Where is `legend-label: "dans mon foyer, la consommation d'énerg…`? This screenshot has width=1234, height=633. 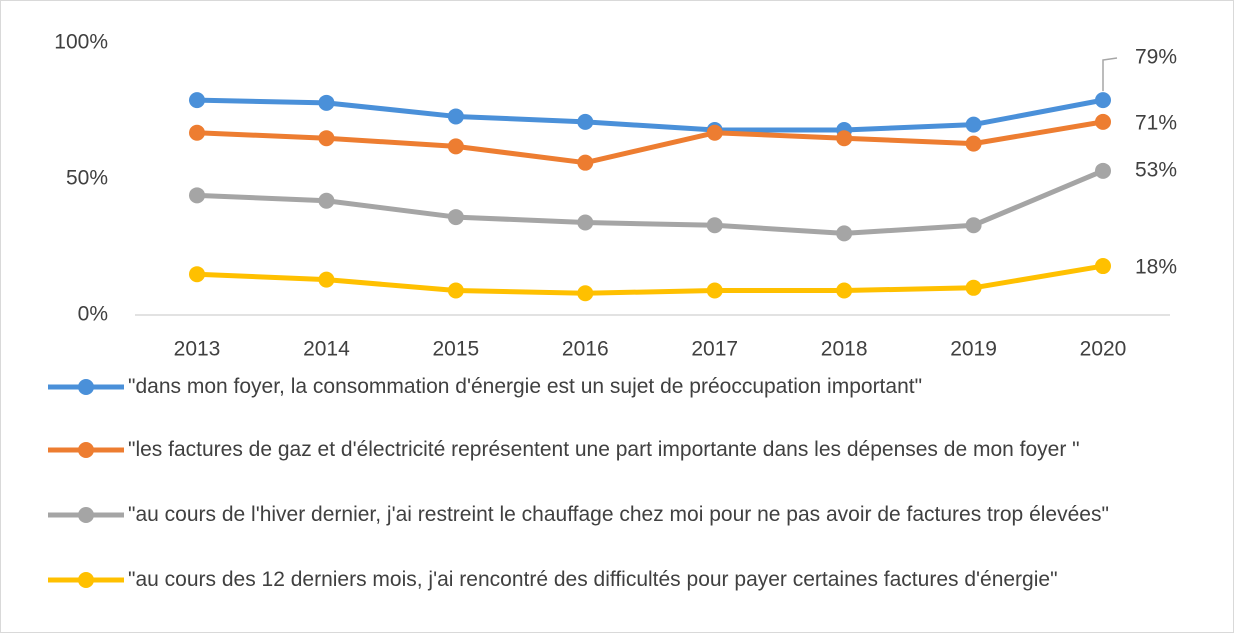
legend-label: "dans mon foyer, la consommation d'énerg… is located at coordinates (525, 386).